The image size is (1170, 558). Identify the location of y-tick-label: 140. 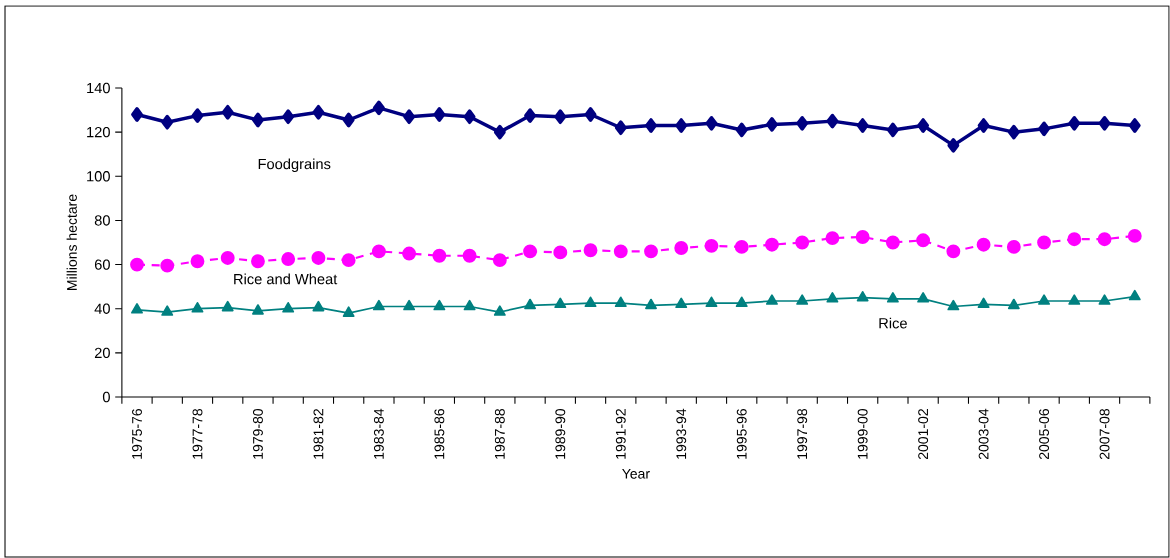
(98, 88).